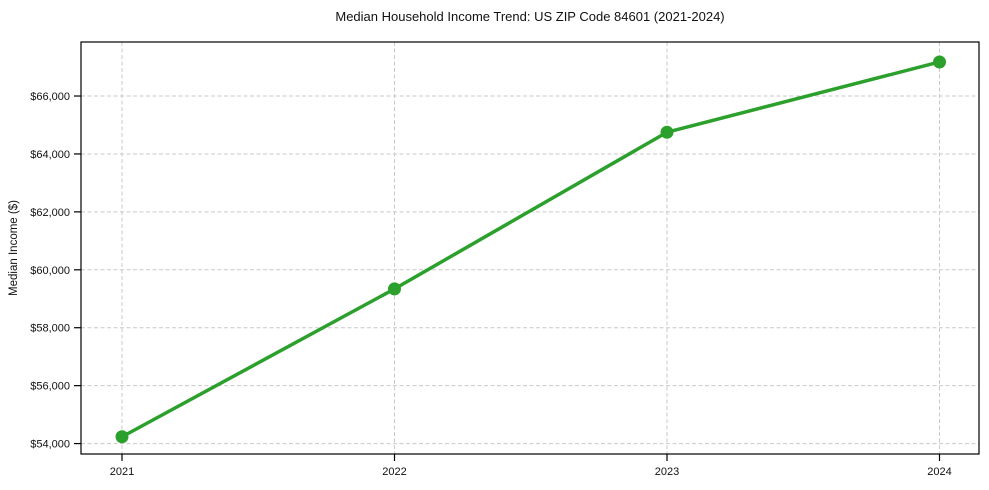 This screenshot has width=989, height=490. What do you see at coordinates (50, 271) in the screenshot?
I see `y-tick-label: $60,000` at bounding box center [50, 271].